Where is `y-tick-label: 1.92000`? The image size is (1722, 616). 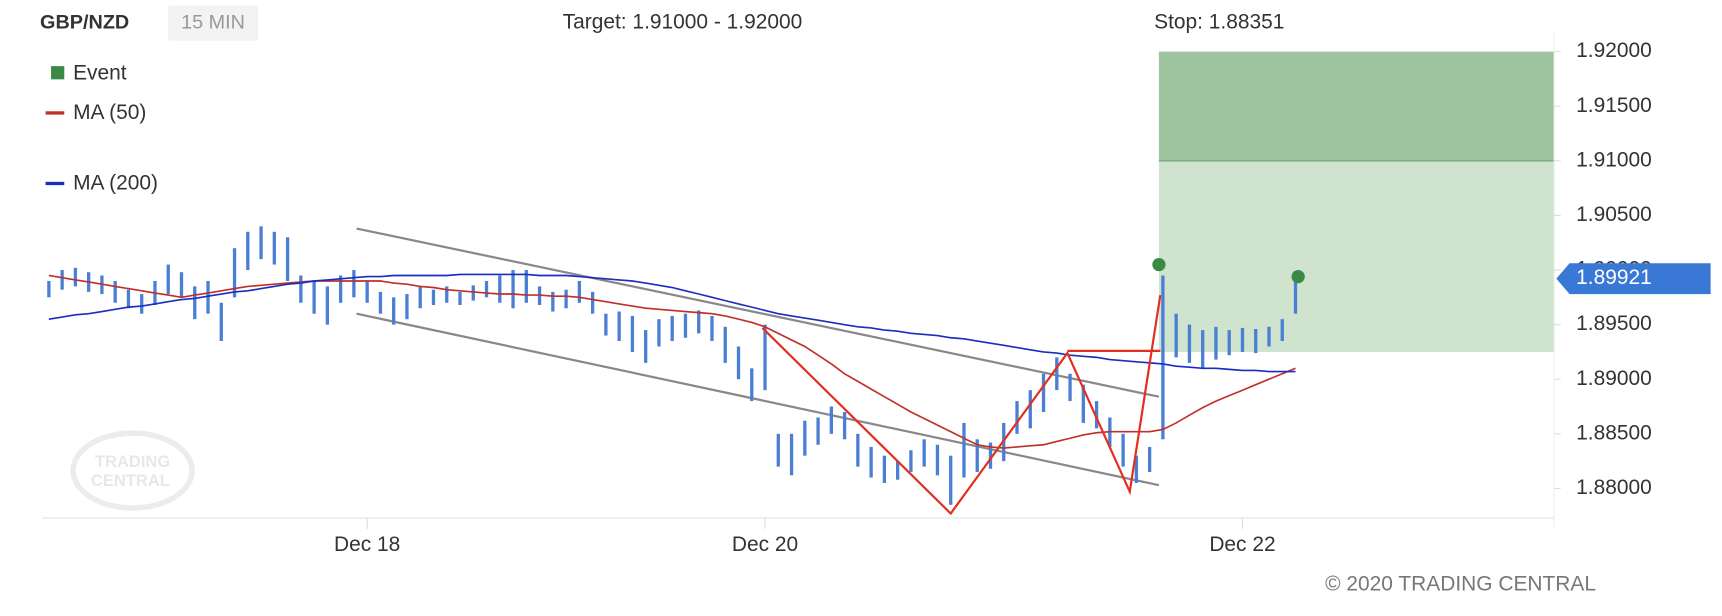
y-tick-label: 1.92000 is located at coordinates (1614, 50).